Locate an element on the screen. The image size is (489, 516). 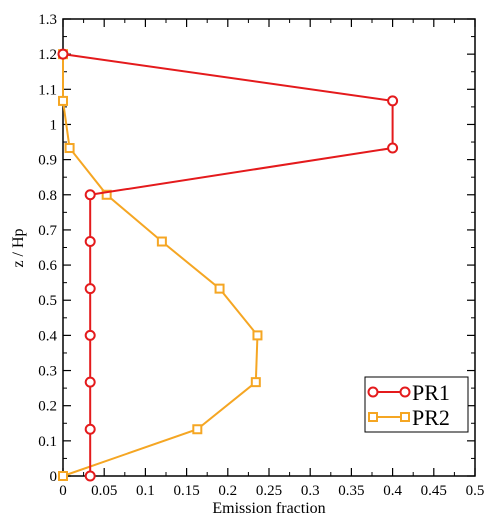
x-tick-label: 0.2 is located at coordinates (227, 491).